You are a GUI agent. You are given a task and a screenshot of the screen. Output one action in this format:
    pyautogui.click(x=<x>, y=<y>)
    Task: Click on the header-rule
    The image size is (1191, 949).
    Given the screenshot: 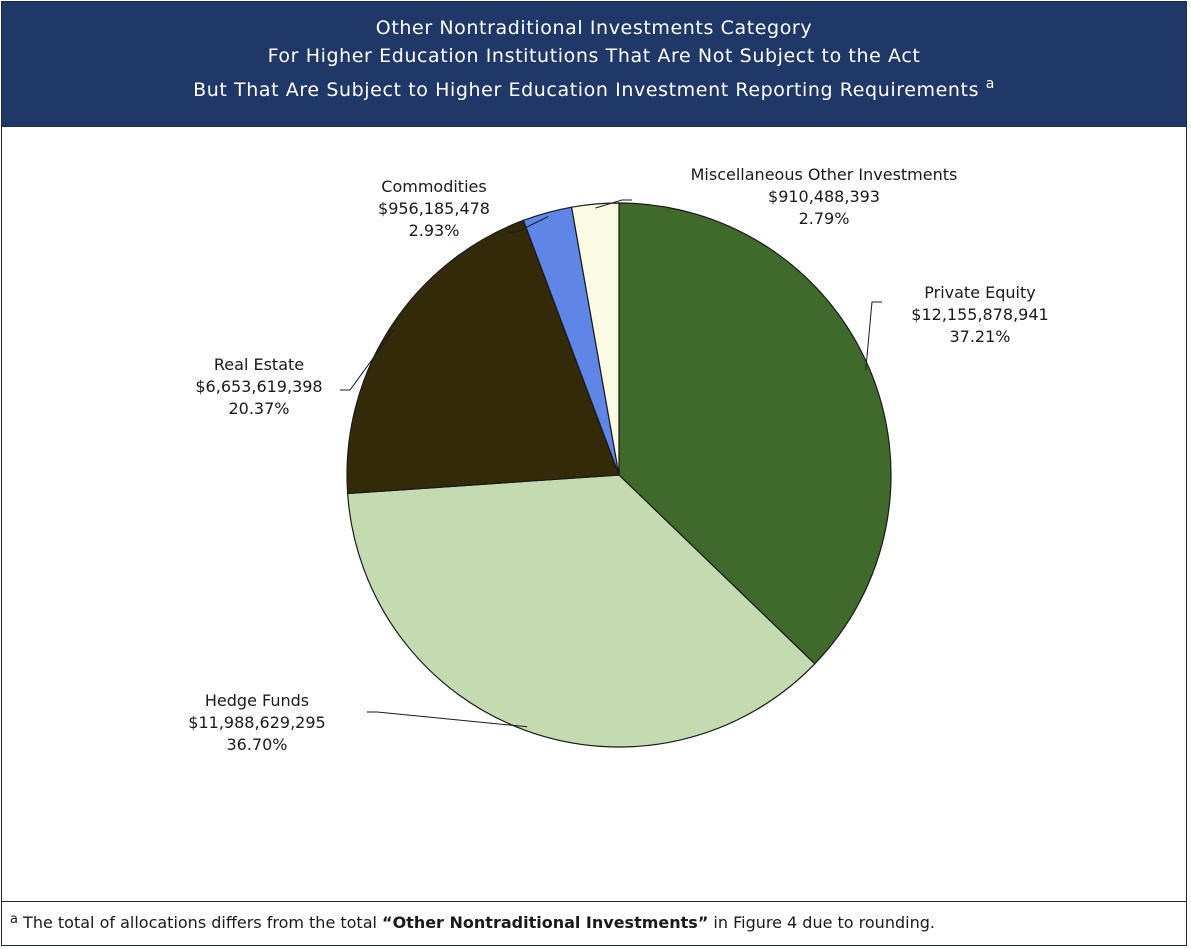 What is the action you would take?
    pyautogui.click(x=594, y=126)
    